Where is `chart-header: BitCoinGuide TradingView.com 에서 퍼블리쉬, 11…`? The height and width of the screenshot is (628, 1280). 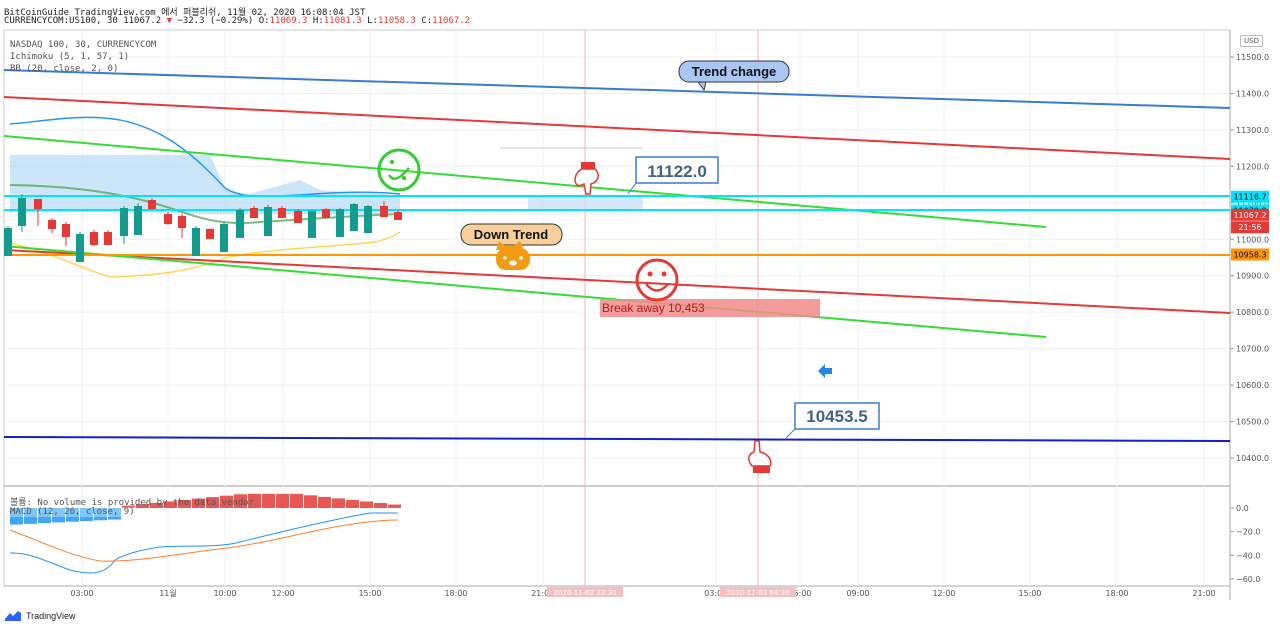 chart-header: BitCoinGuide TradingView.com 에서 퍼블리쉬, 11… is located at coordinates (640, 15).